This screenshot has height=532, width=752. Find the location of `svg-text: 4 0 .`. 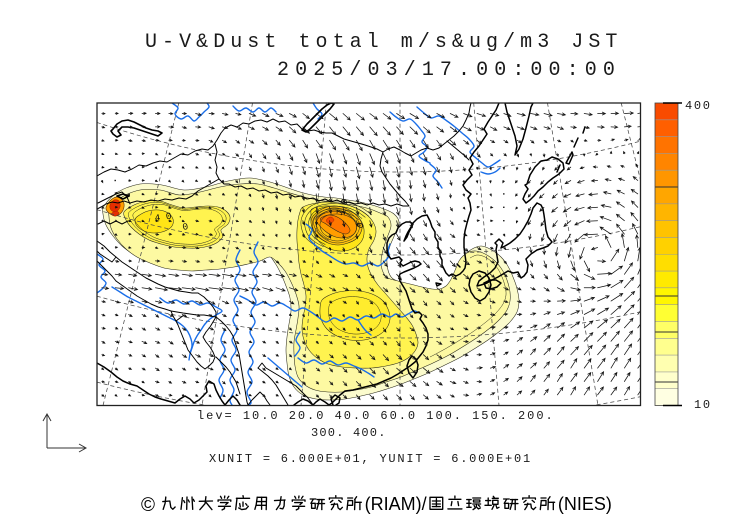

svg-text: 4 0 . is located at coordinates (169, 216).